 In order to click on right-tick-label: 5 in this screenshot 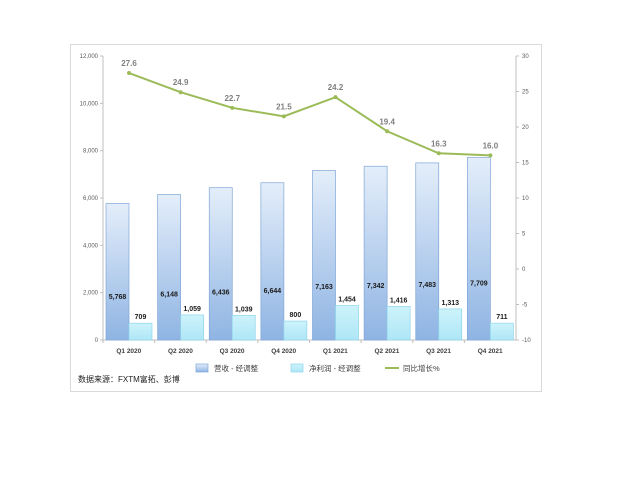, I will do `click(524, 235)`.